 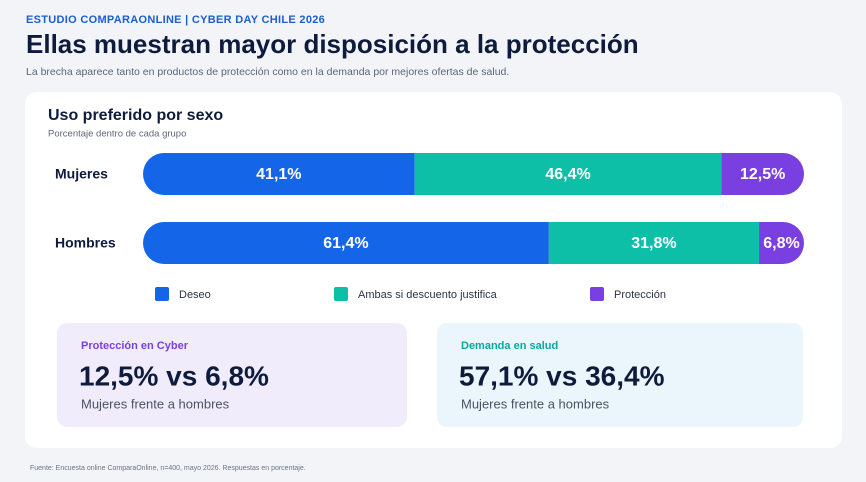 What do you see at coordinates (117, 134) in the screenshot?
I see `chart-subtitle: Porcentaje dentro de cada grupo` at bounding box center [117, 134].